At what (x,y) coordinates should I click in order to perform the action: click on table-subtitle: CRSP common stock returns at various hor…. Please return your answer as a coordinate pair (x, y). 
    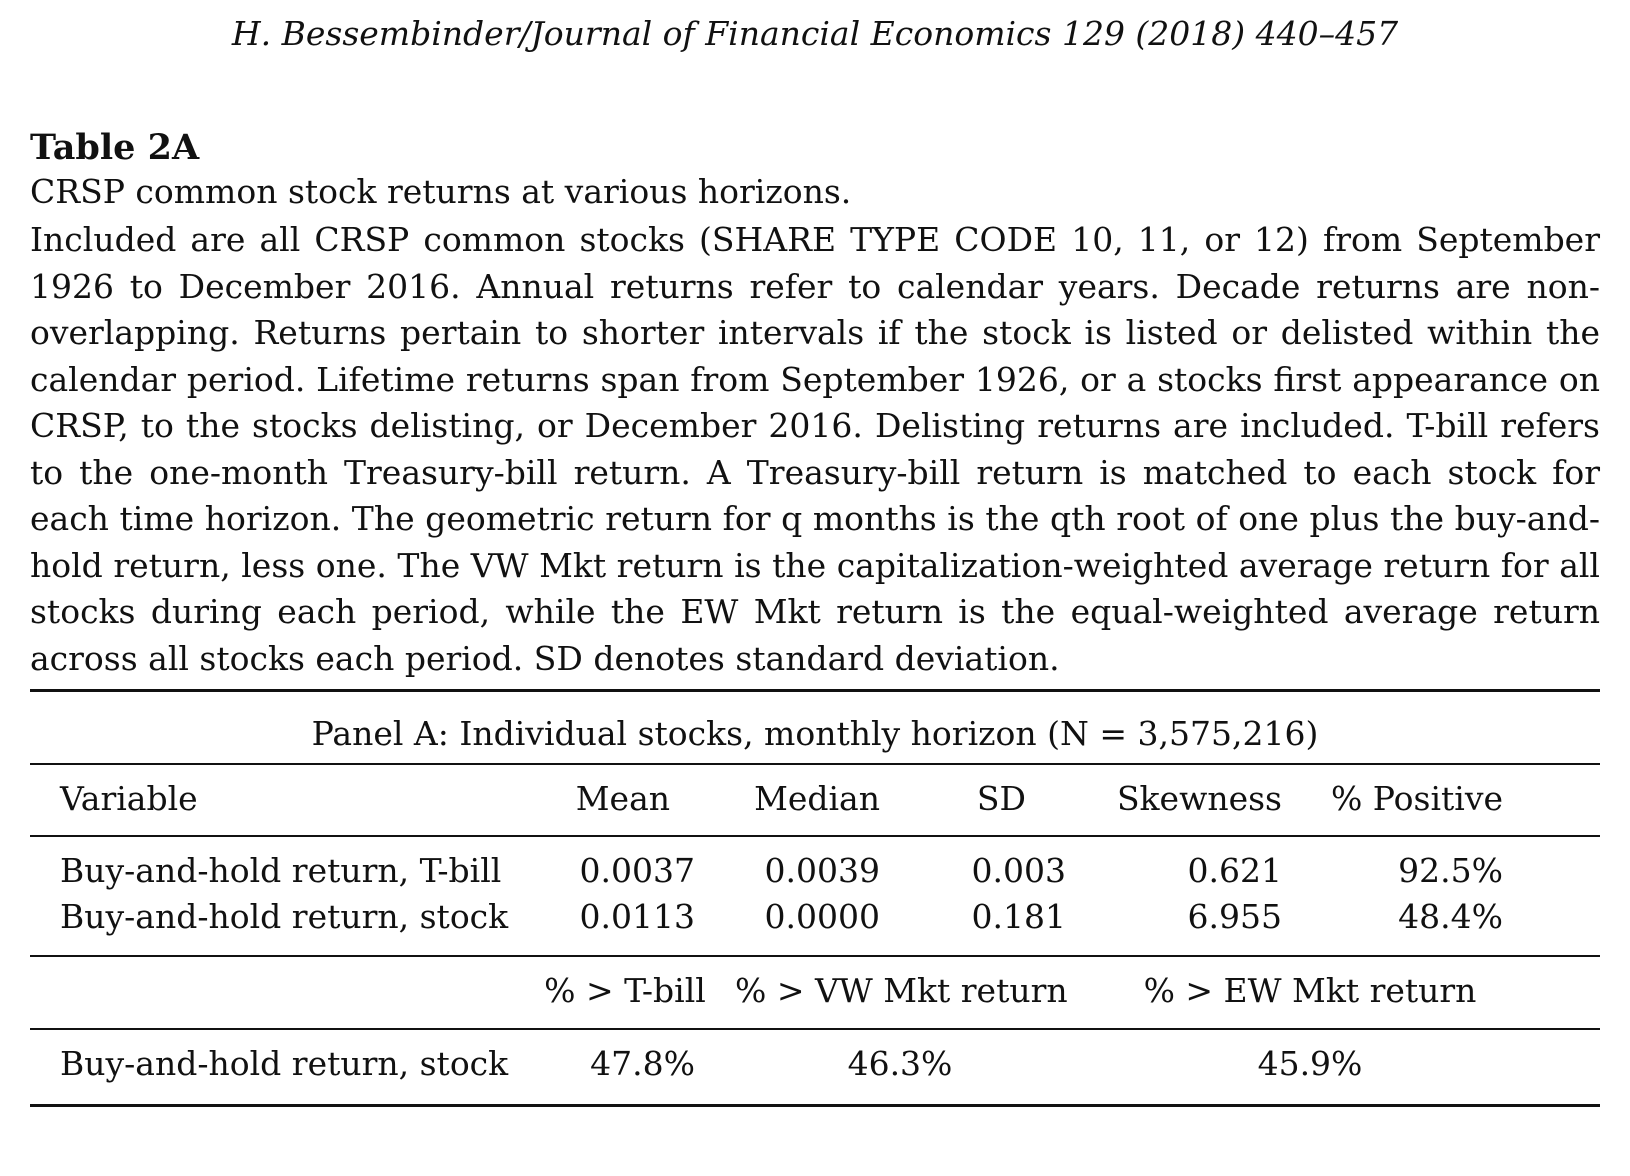
    Looking at the image, I should click on (441, 191).